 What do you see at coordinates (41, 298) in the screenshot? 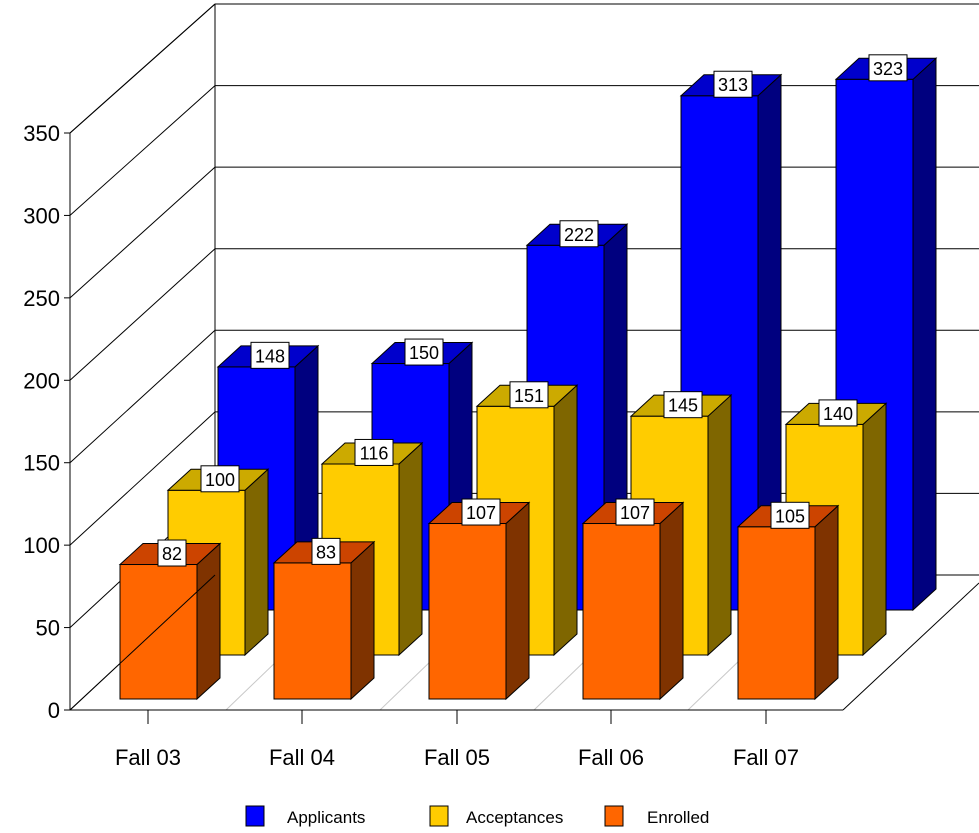
I see `y-tick-label: 250` at bounding box center [41, 298].